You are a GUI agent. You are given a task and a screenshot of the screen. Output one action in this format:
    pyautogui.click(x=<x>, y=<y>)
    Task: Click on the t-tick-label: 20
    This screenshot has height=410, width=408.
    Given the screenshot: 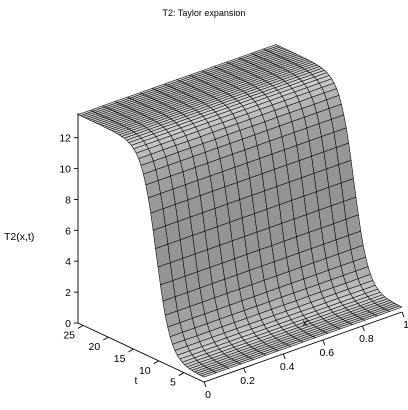 What is the action you would take?
    pyautogui.click(x=95, y=347)
    